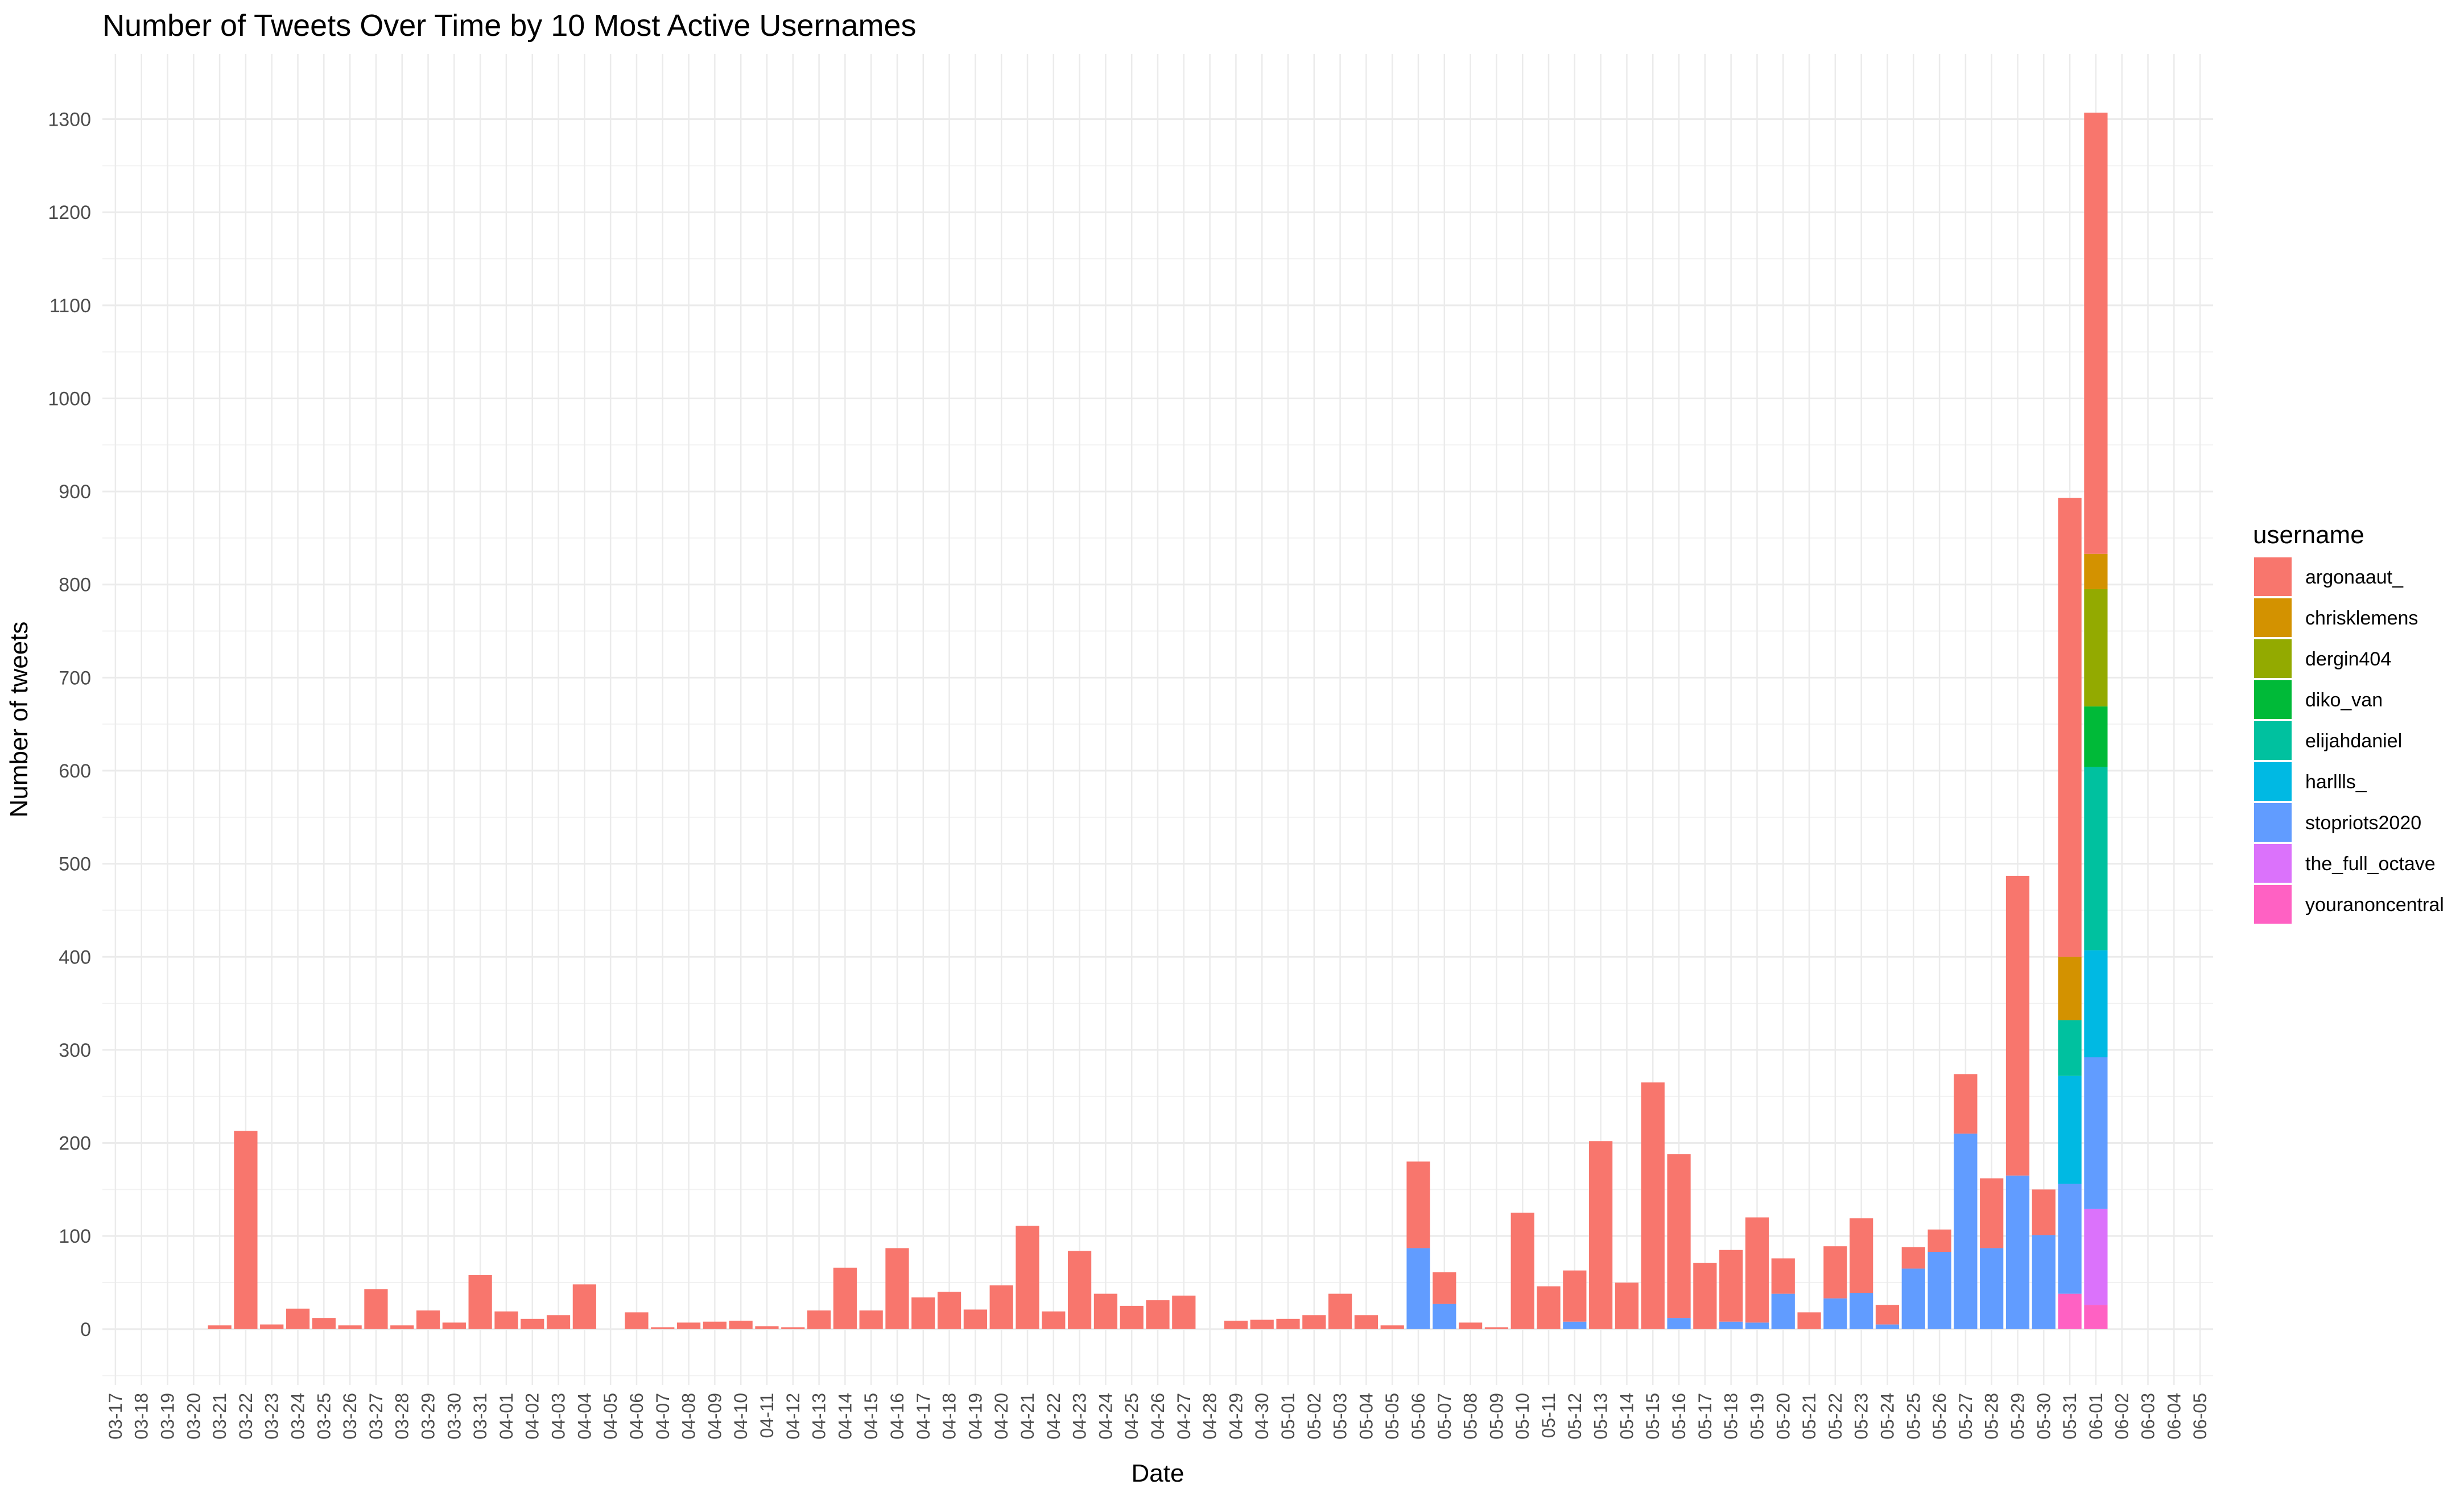  Describe the element at coordinates (1184, 1312) in the screenshot. I see `bar-argonaaut_-04-27` at that location.